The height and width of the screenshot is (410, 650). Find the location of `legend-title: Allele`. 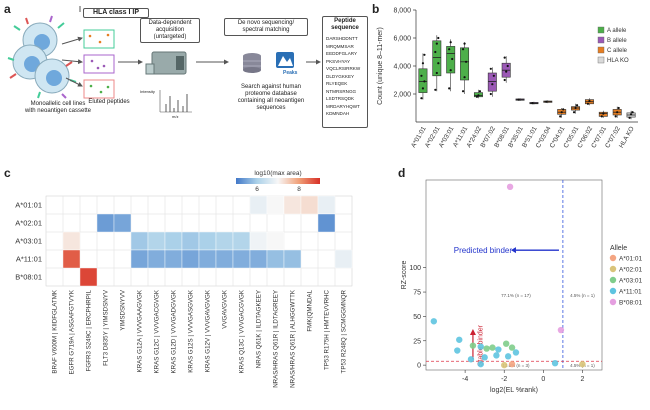

legend-title: Allele is located at coordinates (618, 248).